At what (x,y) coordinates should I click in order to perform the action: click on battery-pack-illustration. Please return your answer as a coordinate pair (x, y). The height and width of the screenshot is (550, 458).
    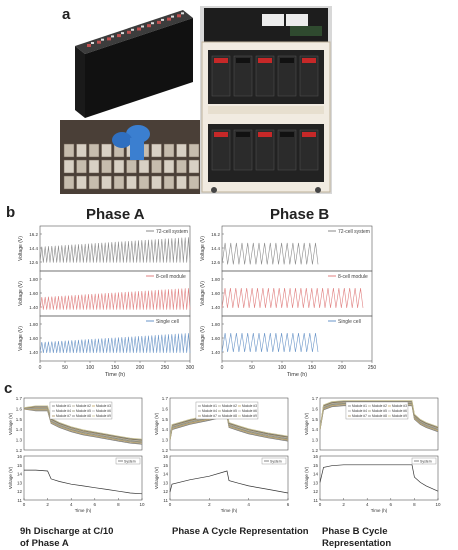
    Looking at the image, I should click on (134, 64).